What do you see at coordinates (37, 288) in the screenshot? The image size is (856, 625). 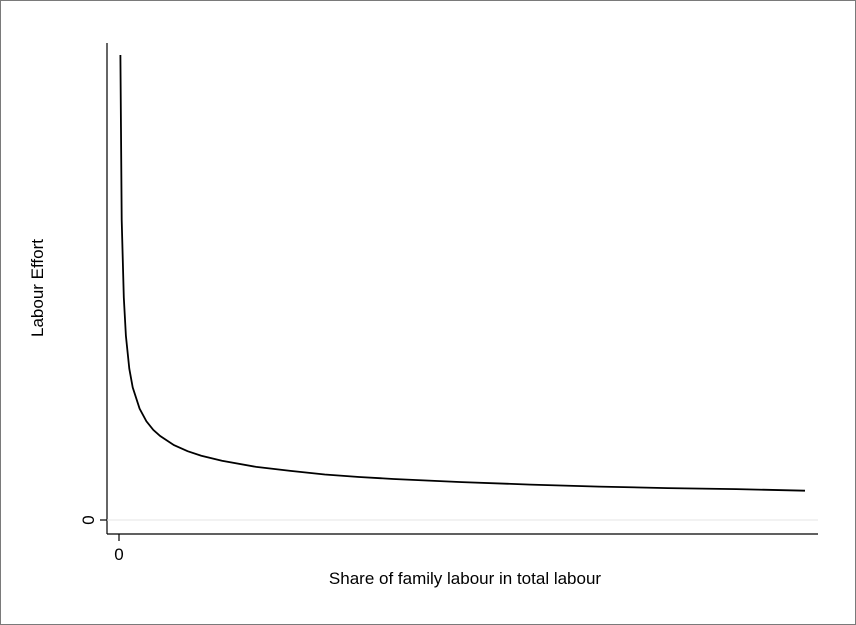 I see `y-axis-label: Labour Effort` at bounding box center [37, 288].